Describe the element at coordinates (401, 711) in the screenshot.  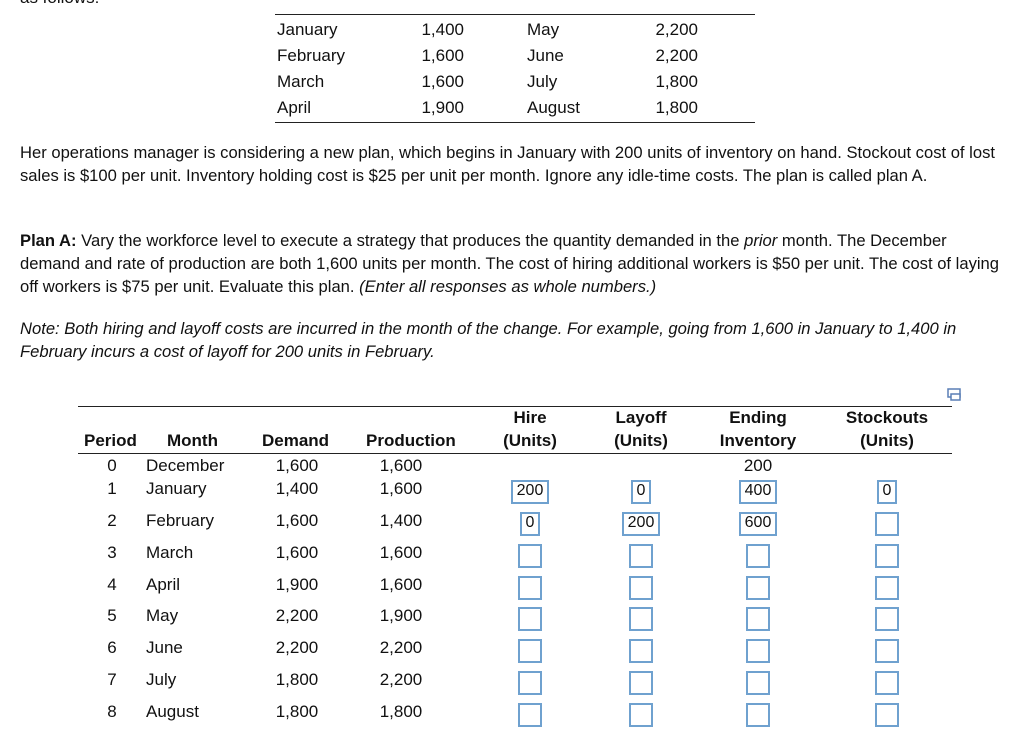
I see `production: 1,800` at that location.